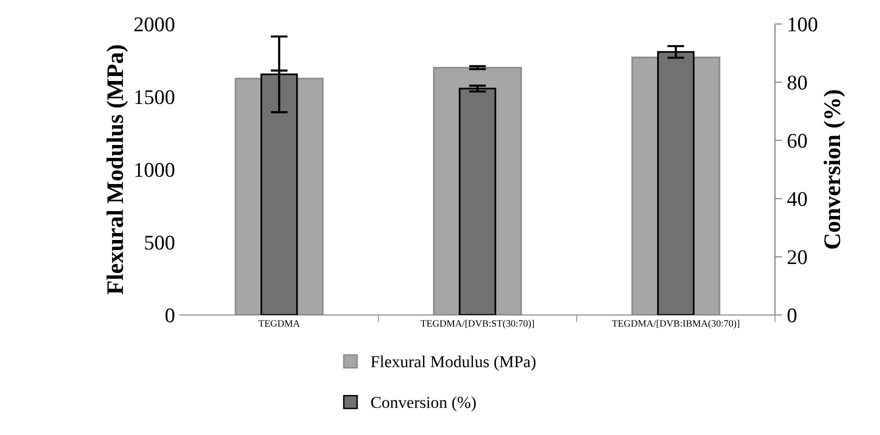 This screenshot has width=880, height=435. I want to click on y2-tick-label: 100, so click(803, 24).